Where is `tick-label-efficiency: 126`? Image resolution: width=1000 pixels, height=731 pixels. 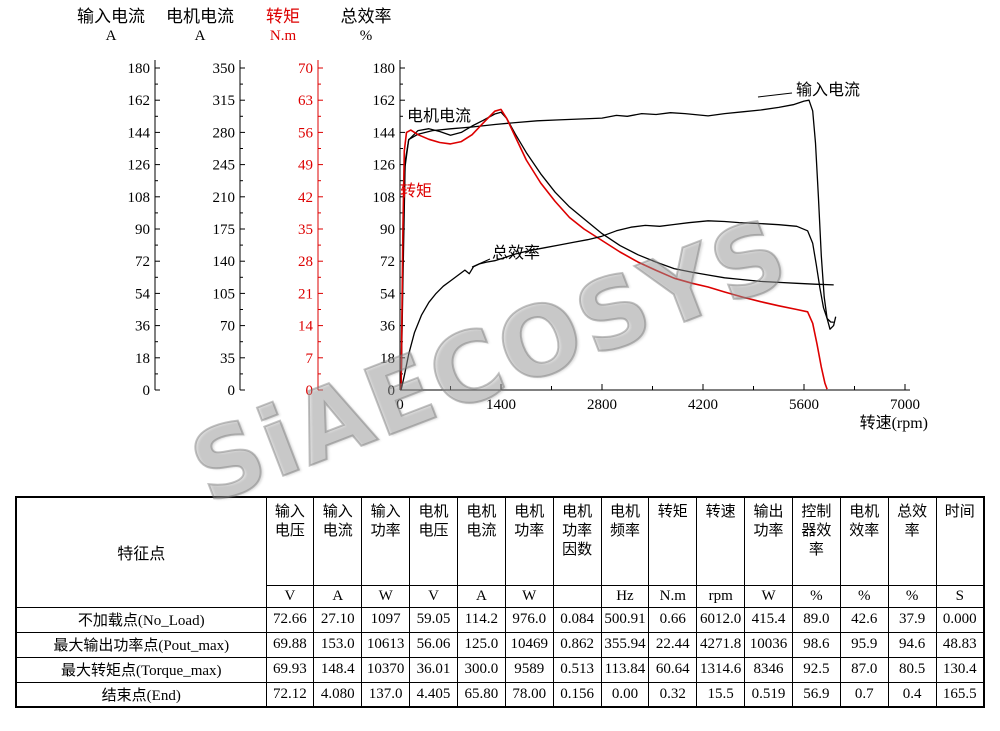
tick-label-efficiency: 126 is located at coordinates (384, 166).